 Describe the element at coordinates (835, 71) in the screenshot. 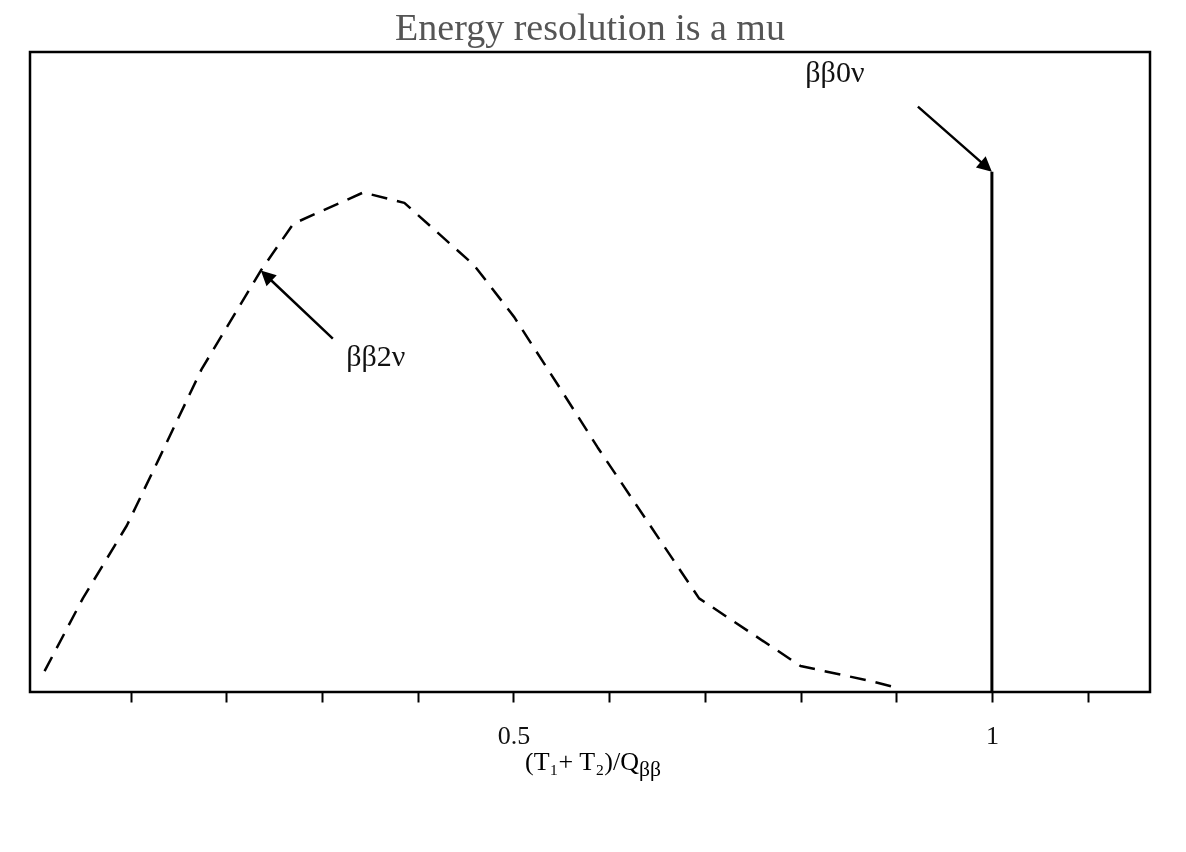

I see `text: ββ0ν` at that location.